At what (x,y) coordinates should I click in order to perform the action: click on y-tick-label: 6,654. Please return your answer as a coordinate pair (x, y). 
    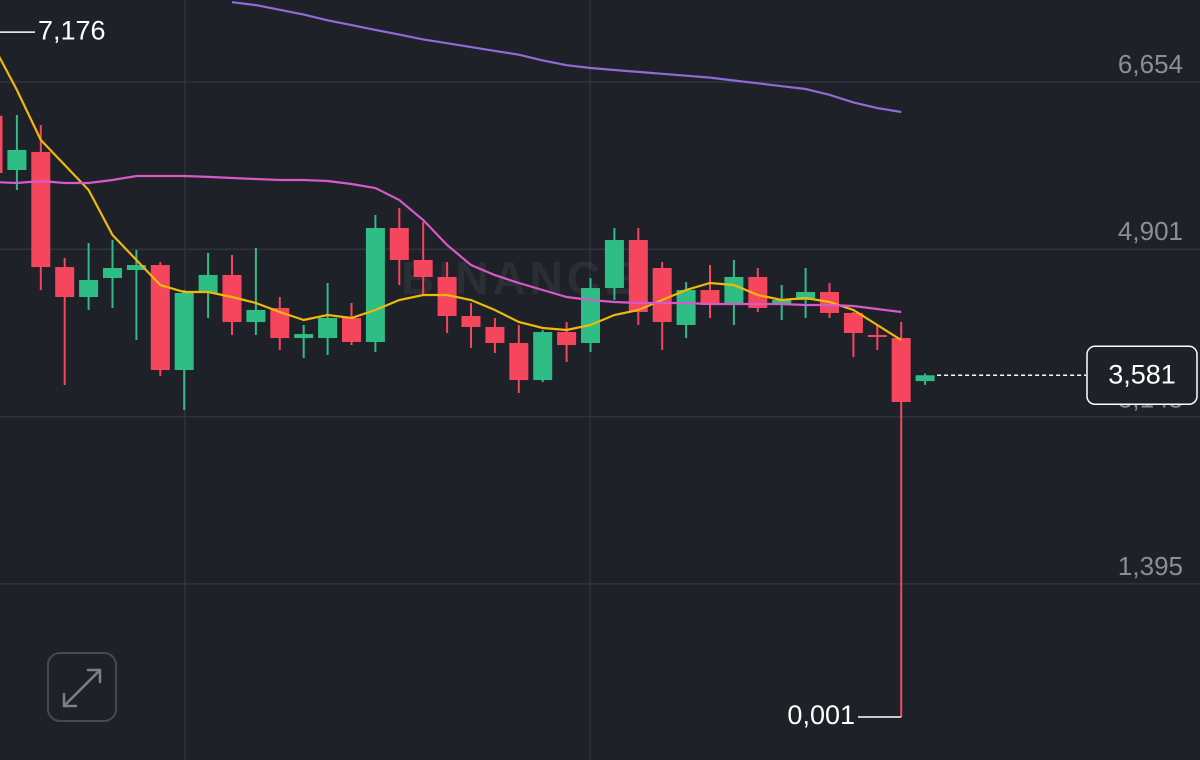
    Looking at the image, I should click on (1150, 64).